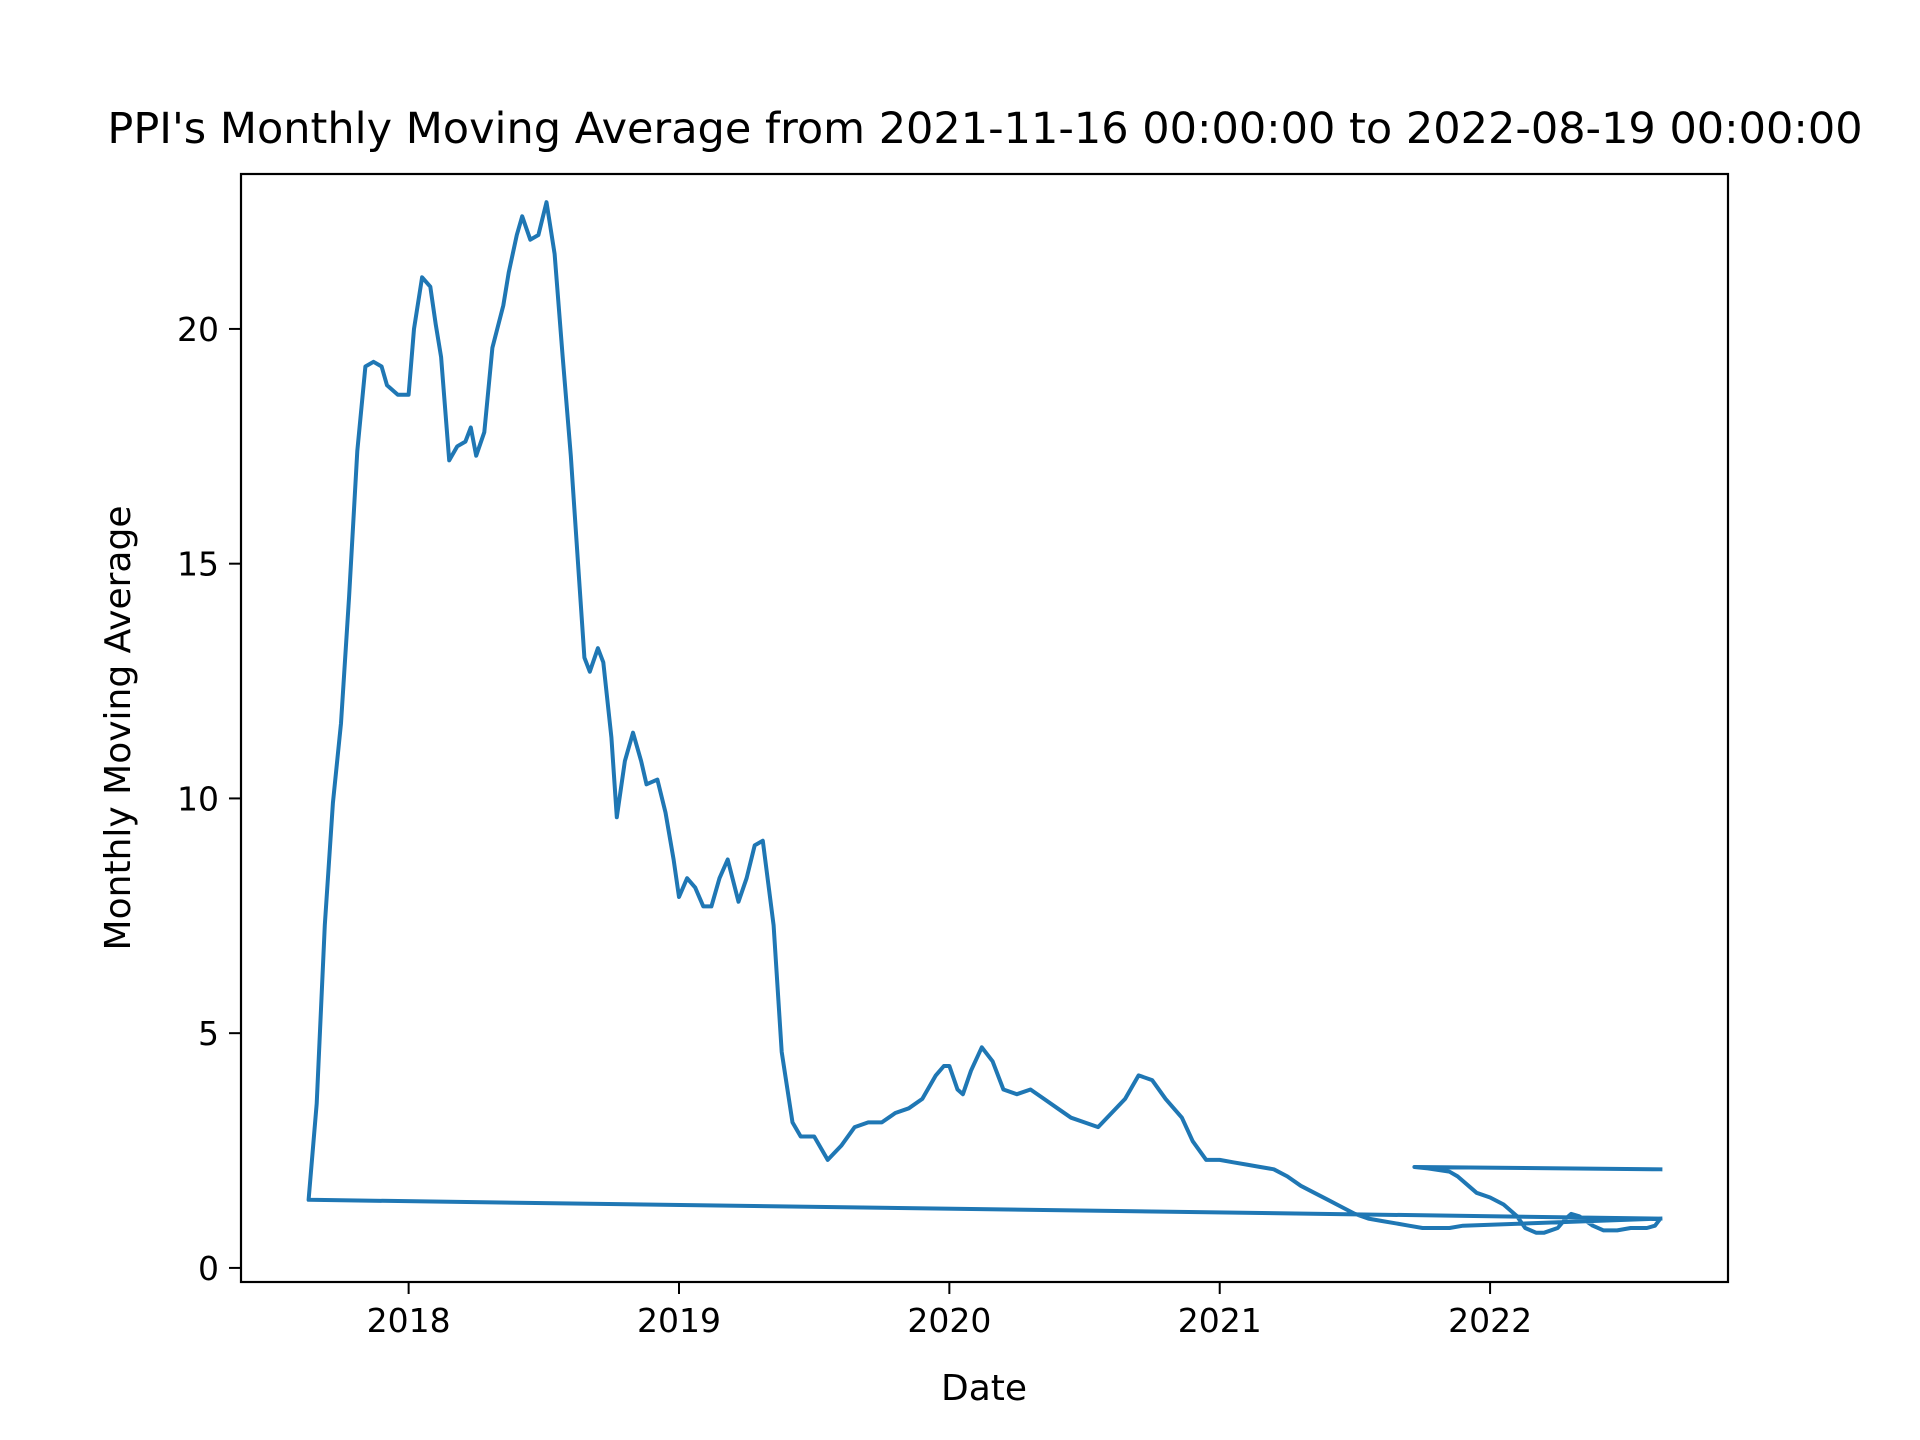 This screenshot has height=1440, width=1920. I want to click on x-tick-label: 2020, so click(949, 1320).